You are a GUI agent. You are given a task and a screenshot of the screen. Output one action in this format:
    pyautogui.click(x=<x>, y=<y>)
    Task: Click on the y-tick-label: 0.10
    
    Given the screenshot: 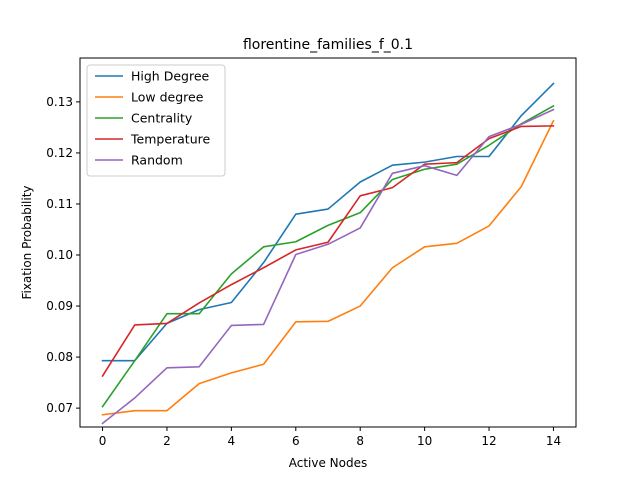 What is the action you would take?
    pyautogui.click(x=59, y=255)
    